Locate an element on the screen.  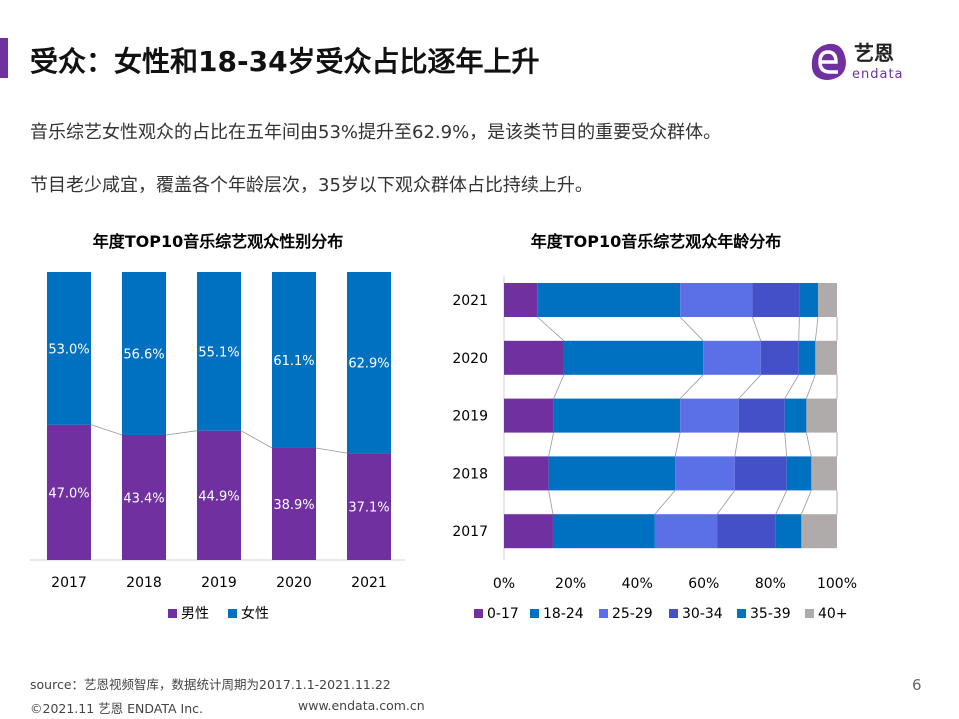
data-label: 47.0% is located at coordinates (68, 493).